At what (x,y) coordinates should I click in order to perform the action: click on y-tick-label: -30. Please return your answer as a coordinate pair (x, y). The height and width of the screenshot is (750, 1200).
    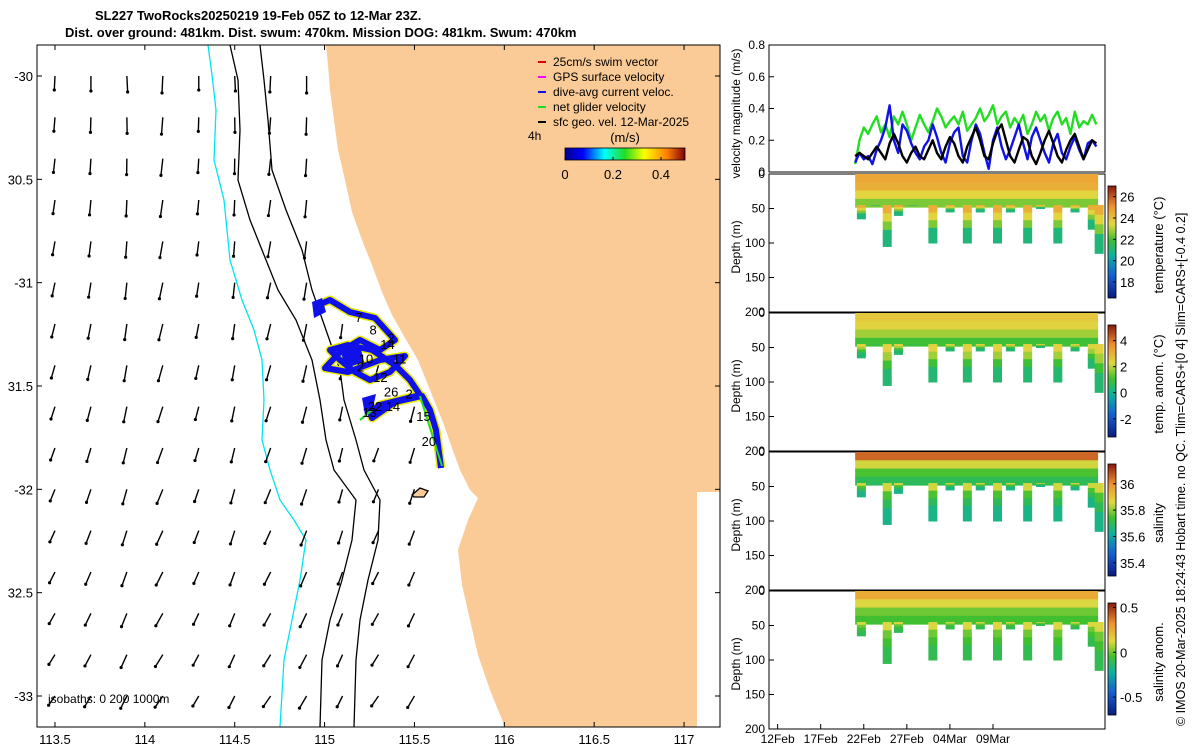
    Looking at the image, I should click on (23, 76).